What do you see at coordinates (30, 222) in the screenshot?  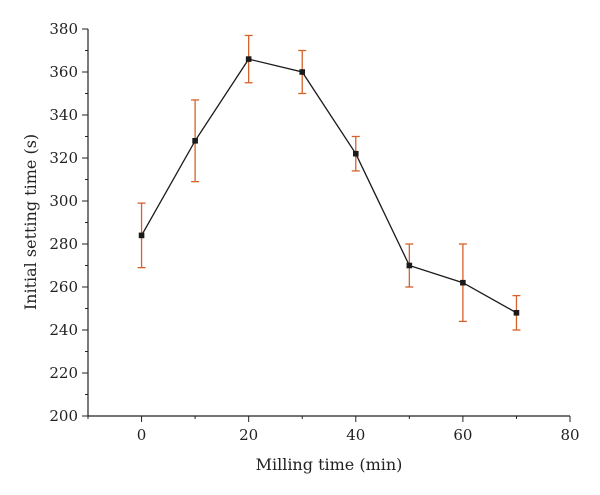 I see `y-axis-title: Initial setting time (s)` at bounding box center [30, 222].